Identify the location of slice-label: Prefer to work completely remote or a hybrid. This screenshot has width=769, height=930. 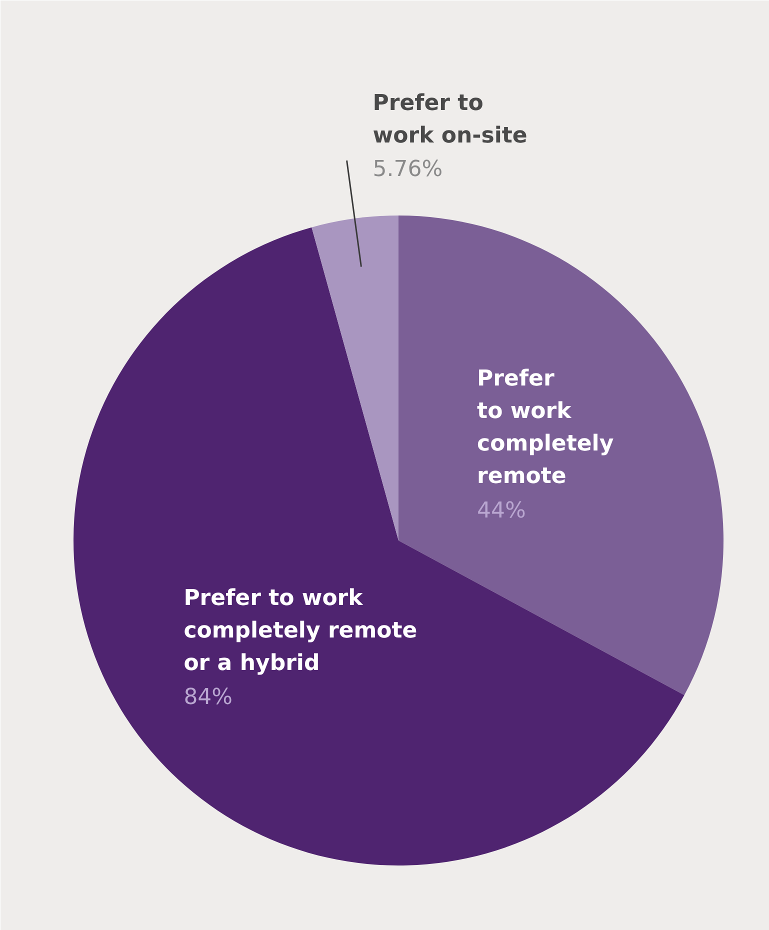
(301, 631).